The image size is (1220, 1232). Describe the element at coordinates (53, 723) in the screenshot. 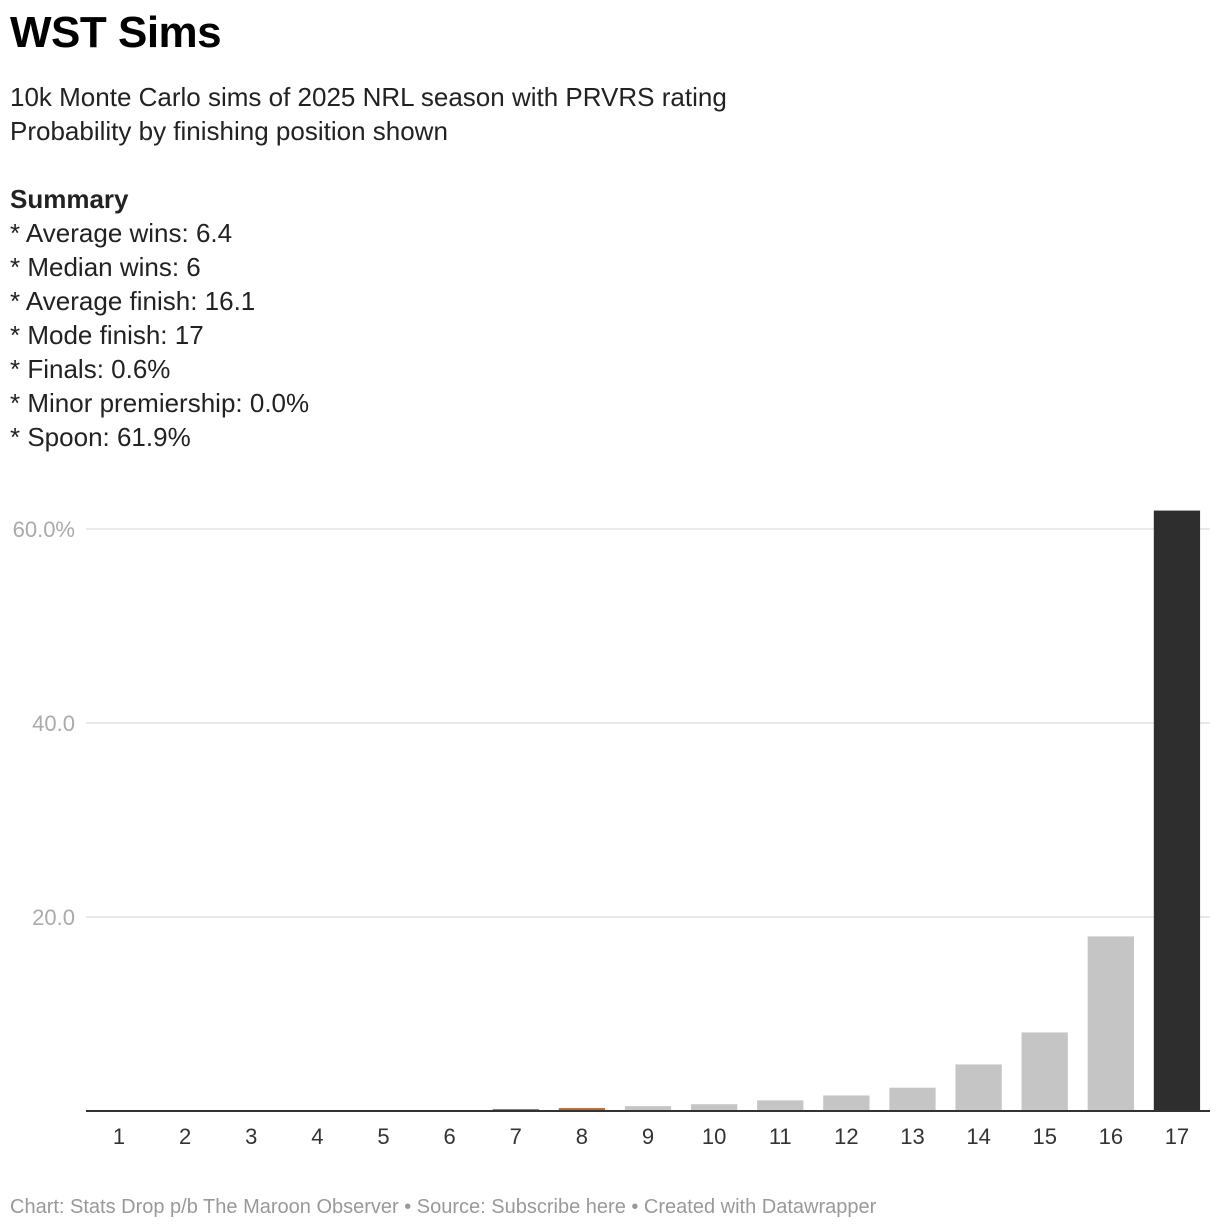

I see `y-tick-label: 40.0` at that location.